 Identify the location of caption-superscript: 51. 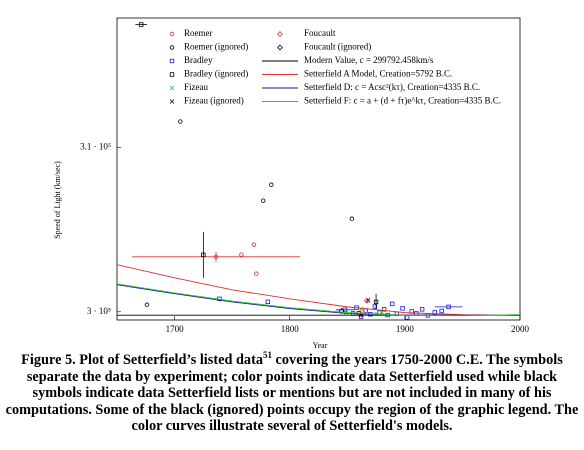
(267, 355).